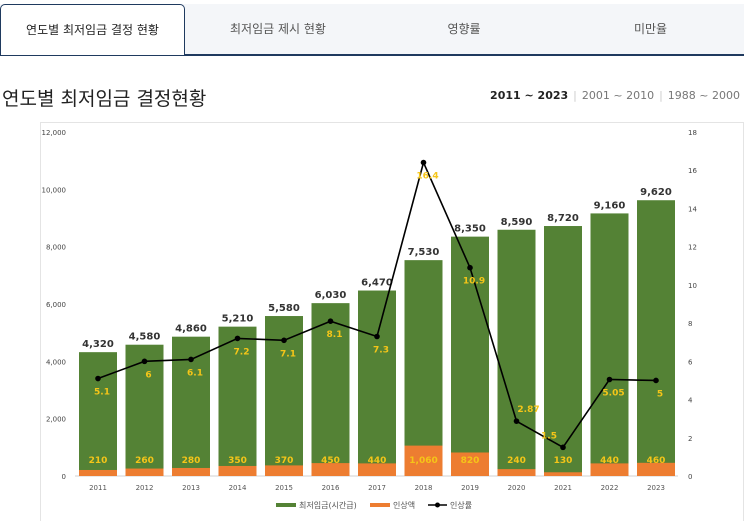 The width and height of the screenshot is (744, 521). Describe the element at coordinates (56, 305) in the screenshot. I see `y-tick-label: 6,000` at that location.